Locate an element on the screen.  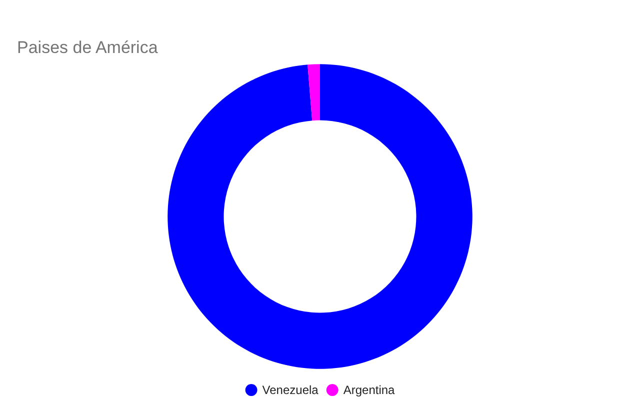
legend-label: Venezuela is located at coordinates (290, 390).